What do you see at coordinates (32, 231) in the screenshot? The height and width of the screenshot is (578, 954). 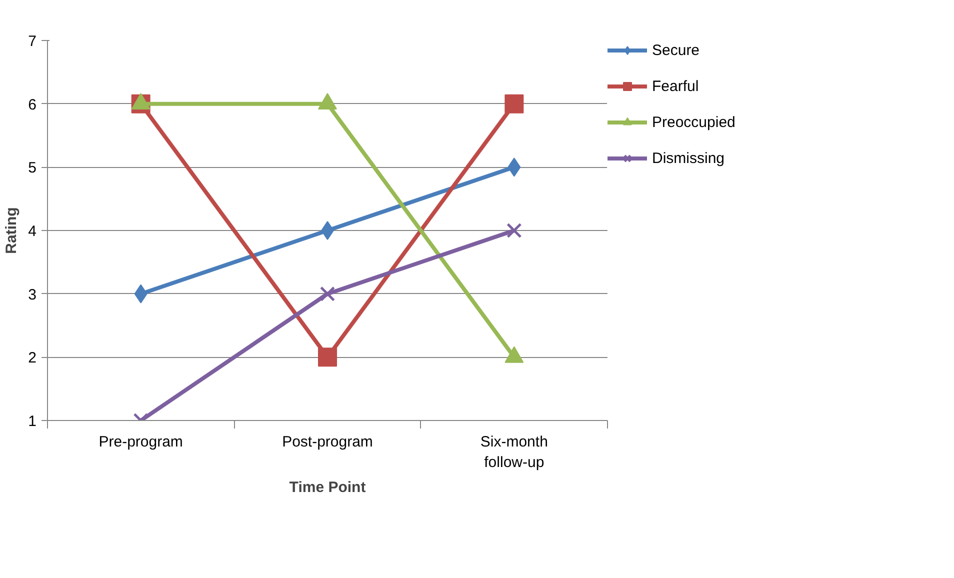 I see `y-tick-label: 4` at bounding box center [32, 231].